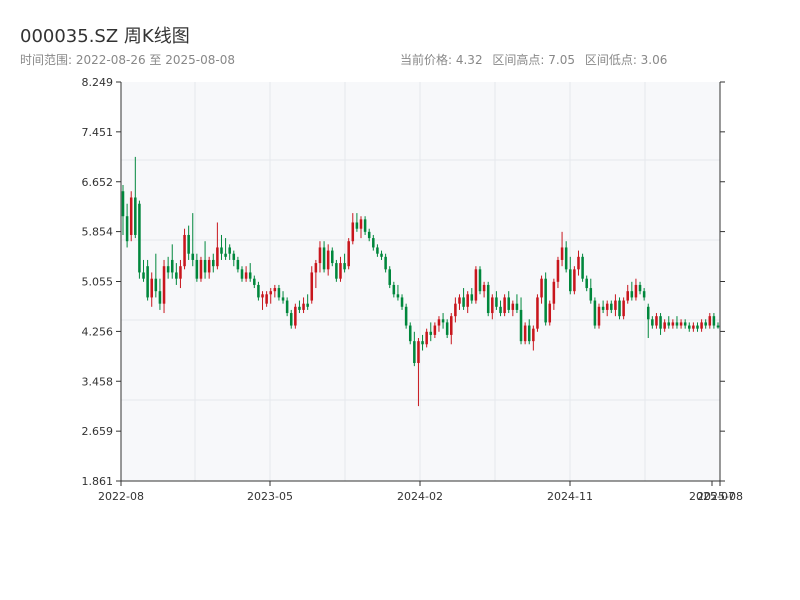 Image resolution: width=800 pixels, height=600 pixels. Describe the element at coordinates (626, 60) in the screenshot. I see `range-low-label: 区间低点: 3.06` at that location.